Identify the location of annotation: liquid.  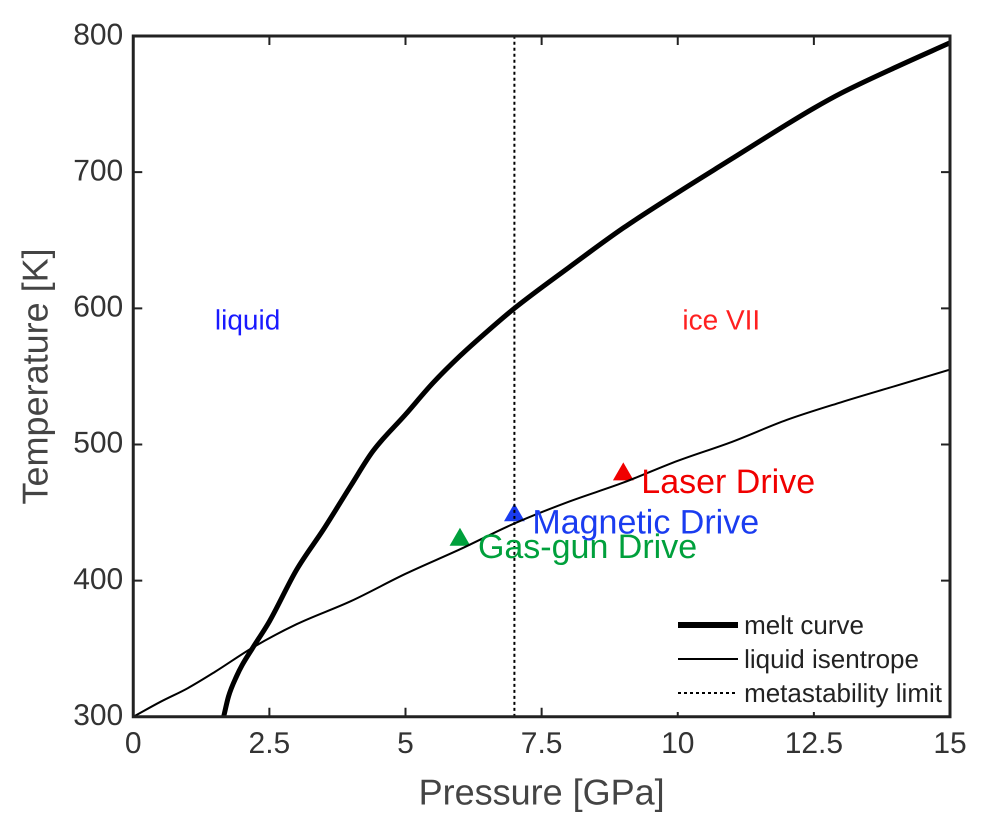
(247, 320).